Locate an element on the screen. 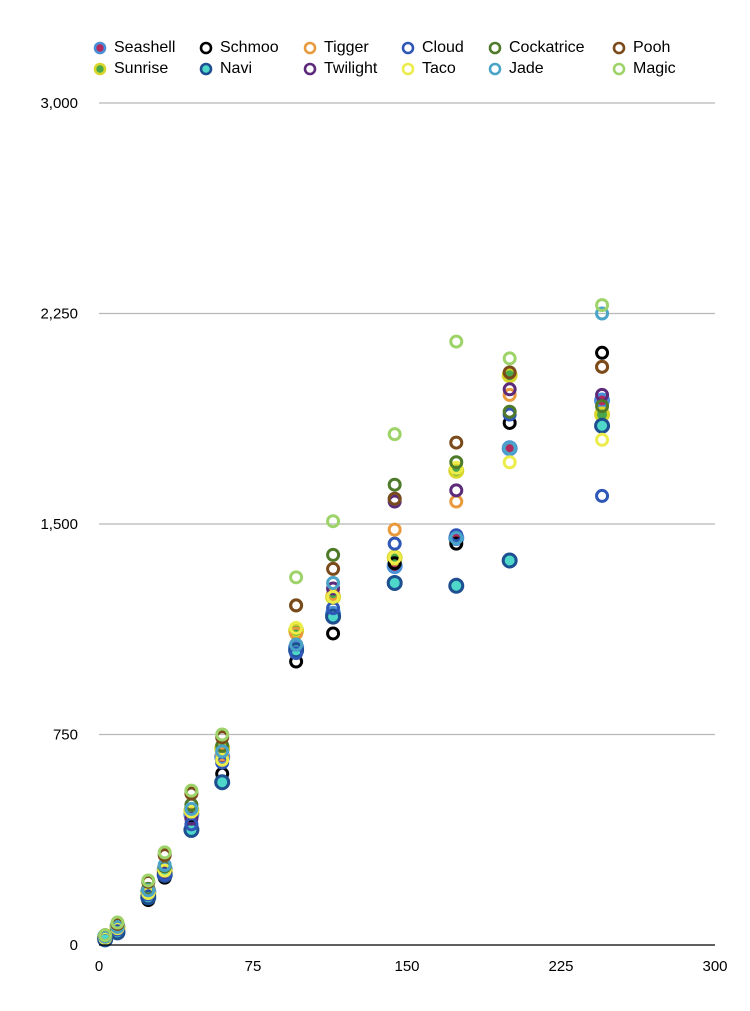  legend-item-pooh: Pooh is located at coordinates (640, 48).